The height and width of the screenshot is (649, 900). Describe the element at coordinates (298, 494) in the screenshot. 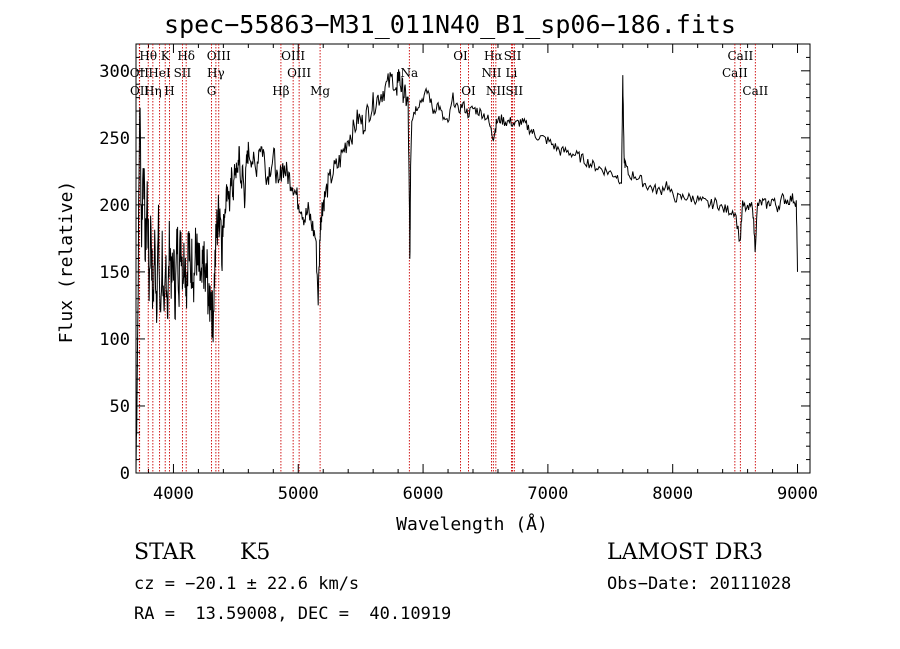

I see `x-tick-label: 5000` at that location.